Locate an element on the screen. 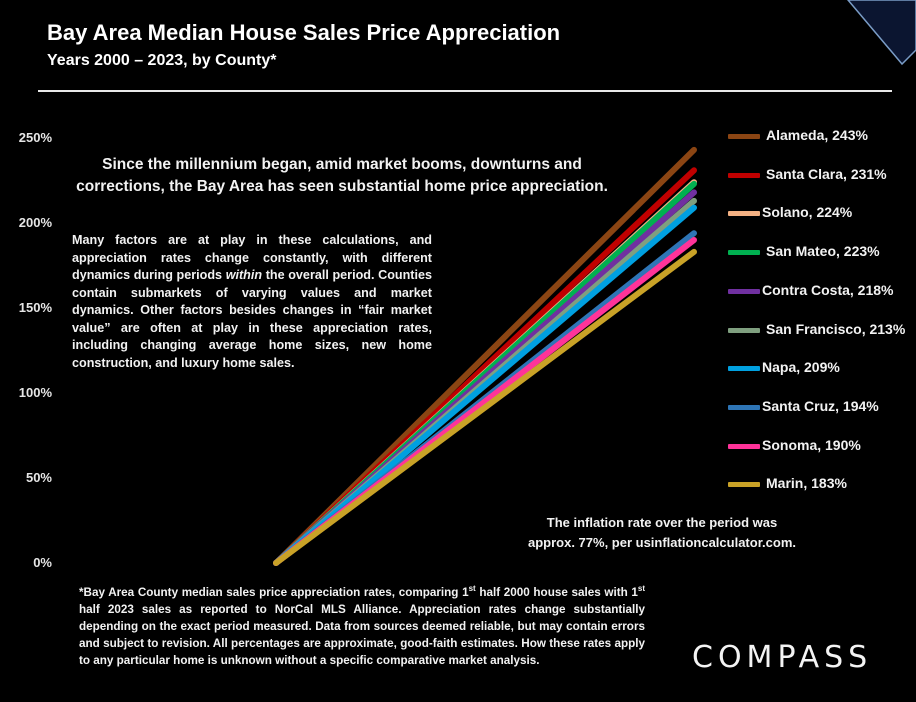  legend-label: Alameda, 243% is located at coordinates (817, 135).